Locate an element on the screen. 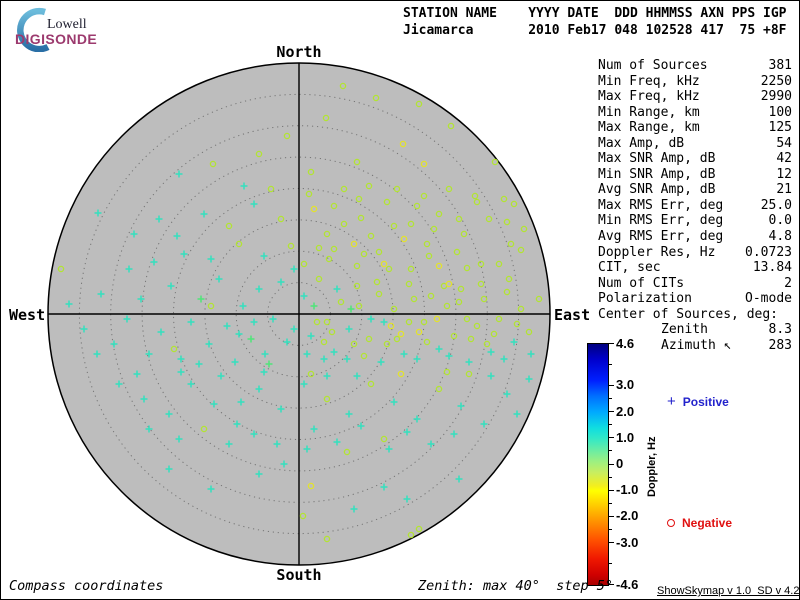 This screenshot has height=600, width=800. stat-row: Avg SNR Amp, dB 21 is located at coordinates (695, 190).